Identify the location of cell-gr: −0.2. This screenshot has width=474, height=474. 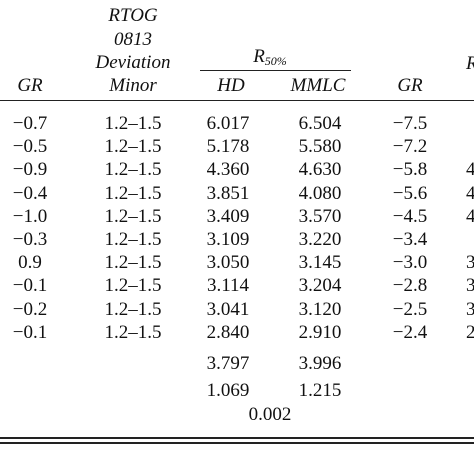
(30, 309).